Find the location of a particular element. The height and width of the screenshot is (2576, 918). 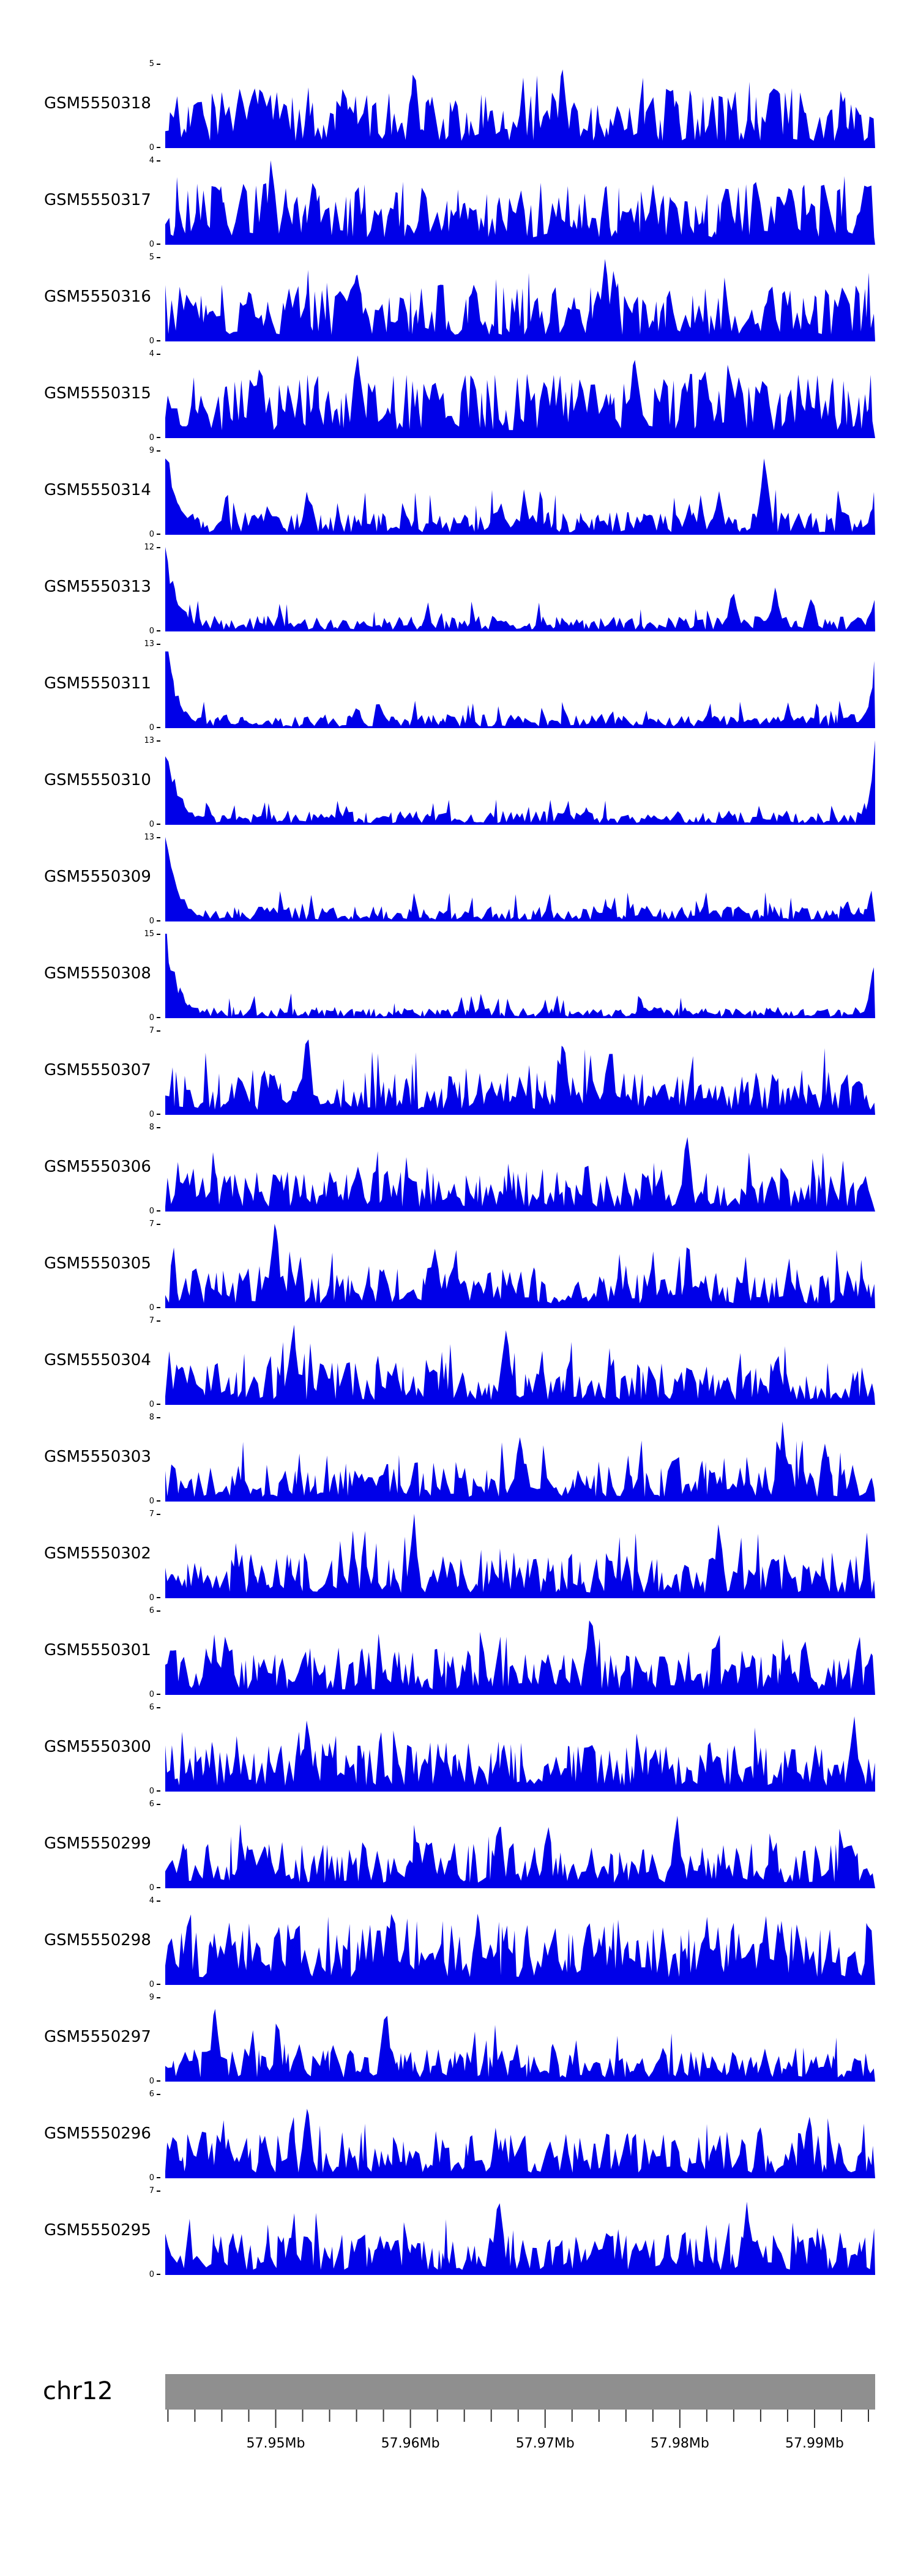

y-axis-max-label: 15 is located at coordinates (149, 934).